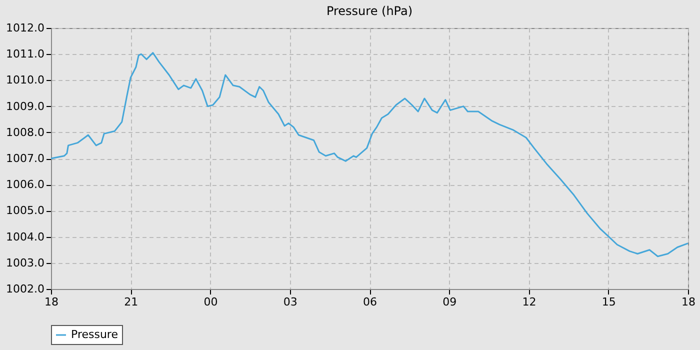 This screenshot has width=700, height=350. What do you see at coordinates (25, 80) in the screenshot?
I see `y-tick-label: 1010.0` at bounding box center [25, 80].